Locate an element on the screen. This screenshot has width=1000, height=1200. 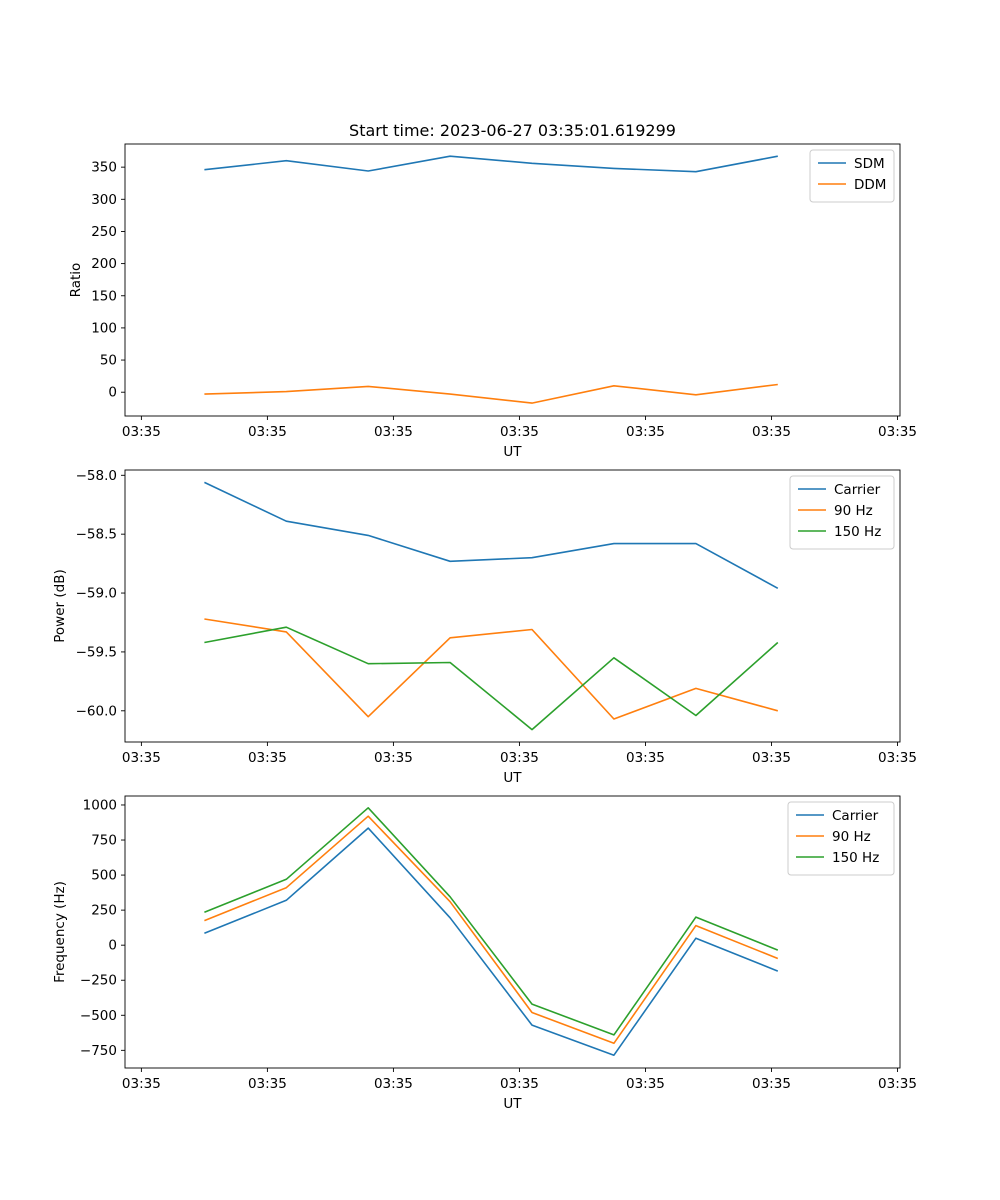
ratio-ytick-label: 300 is located at coordinates (104, 200).